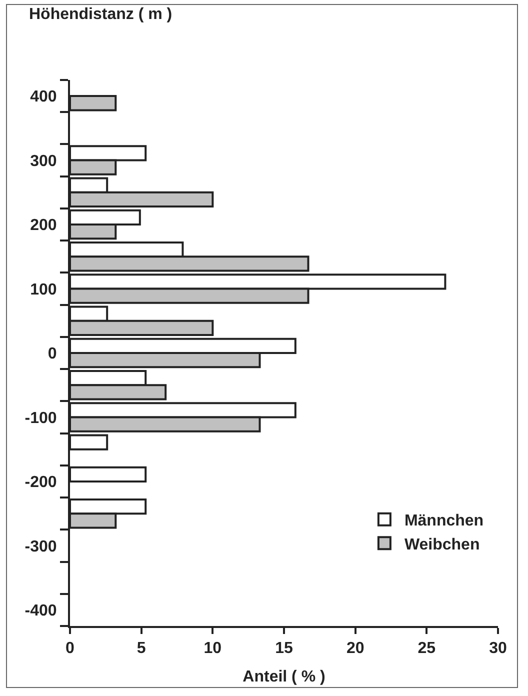 Image resolution: width=528 pixels, height=696 pixels. Describe the element at coordinates (213, 649) in the screenshot. I see `x-tick-label: 10` at that location.